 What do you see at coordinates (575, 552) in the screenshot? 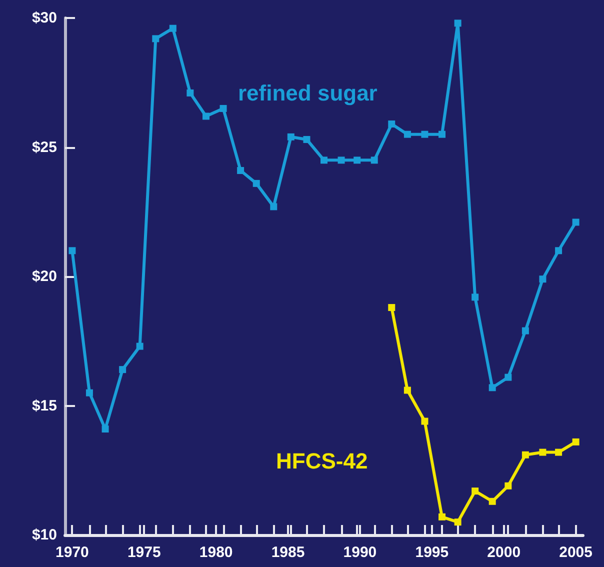
I see `x-tick-label: 2005` at bounding box center [575, 552].